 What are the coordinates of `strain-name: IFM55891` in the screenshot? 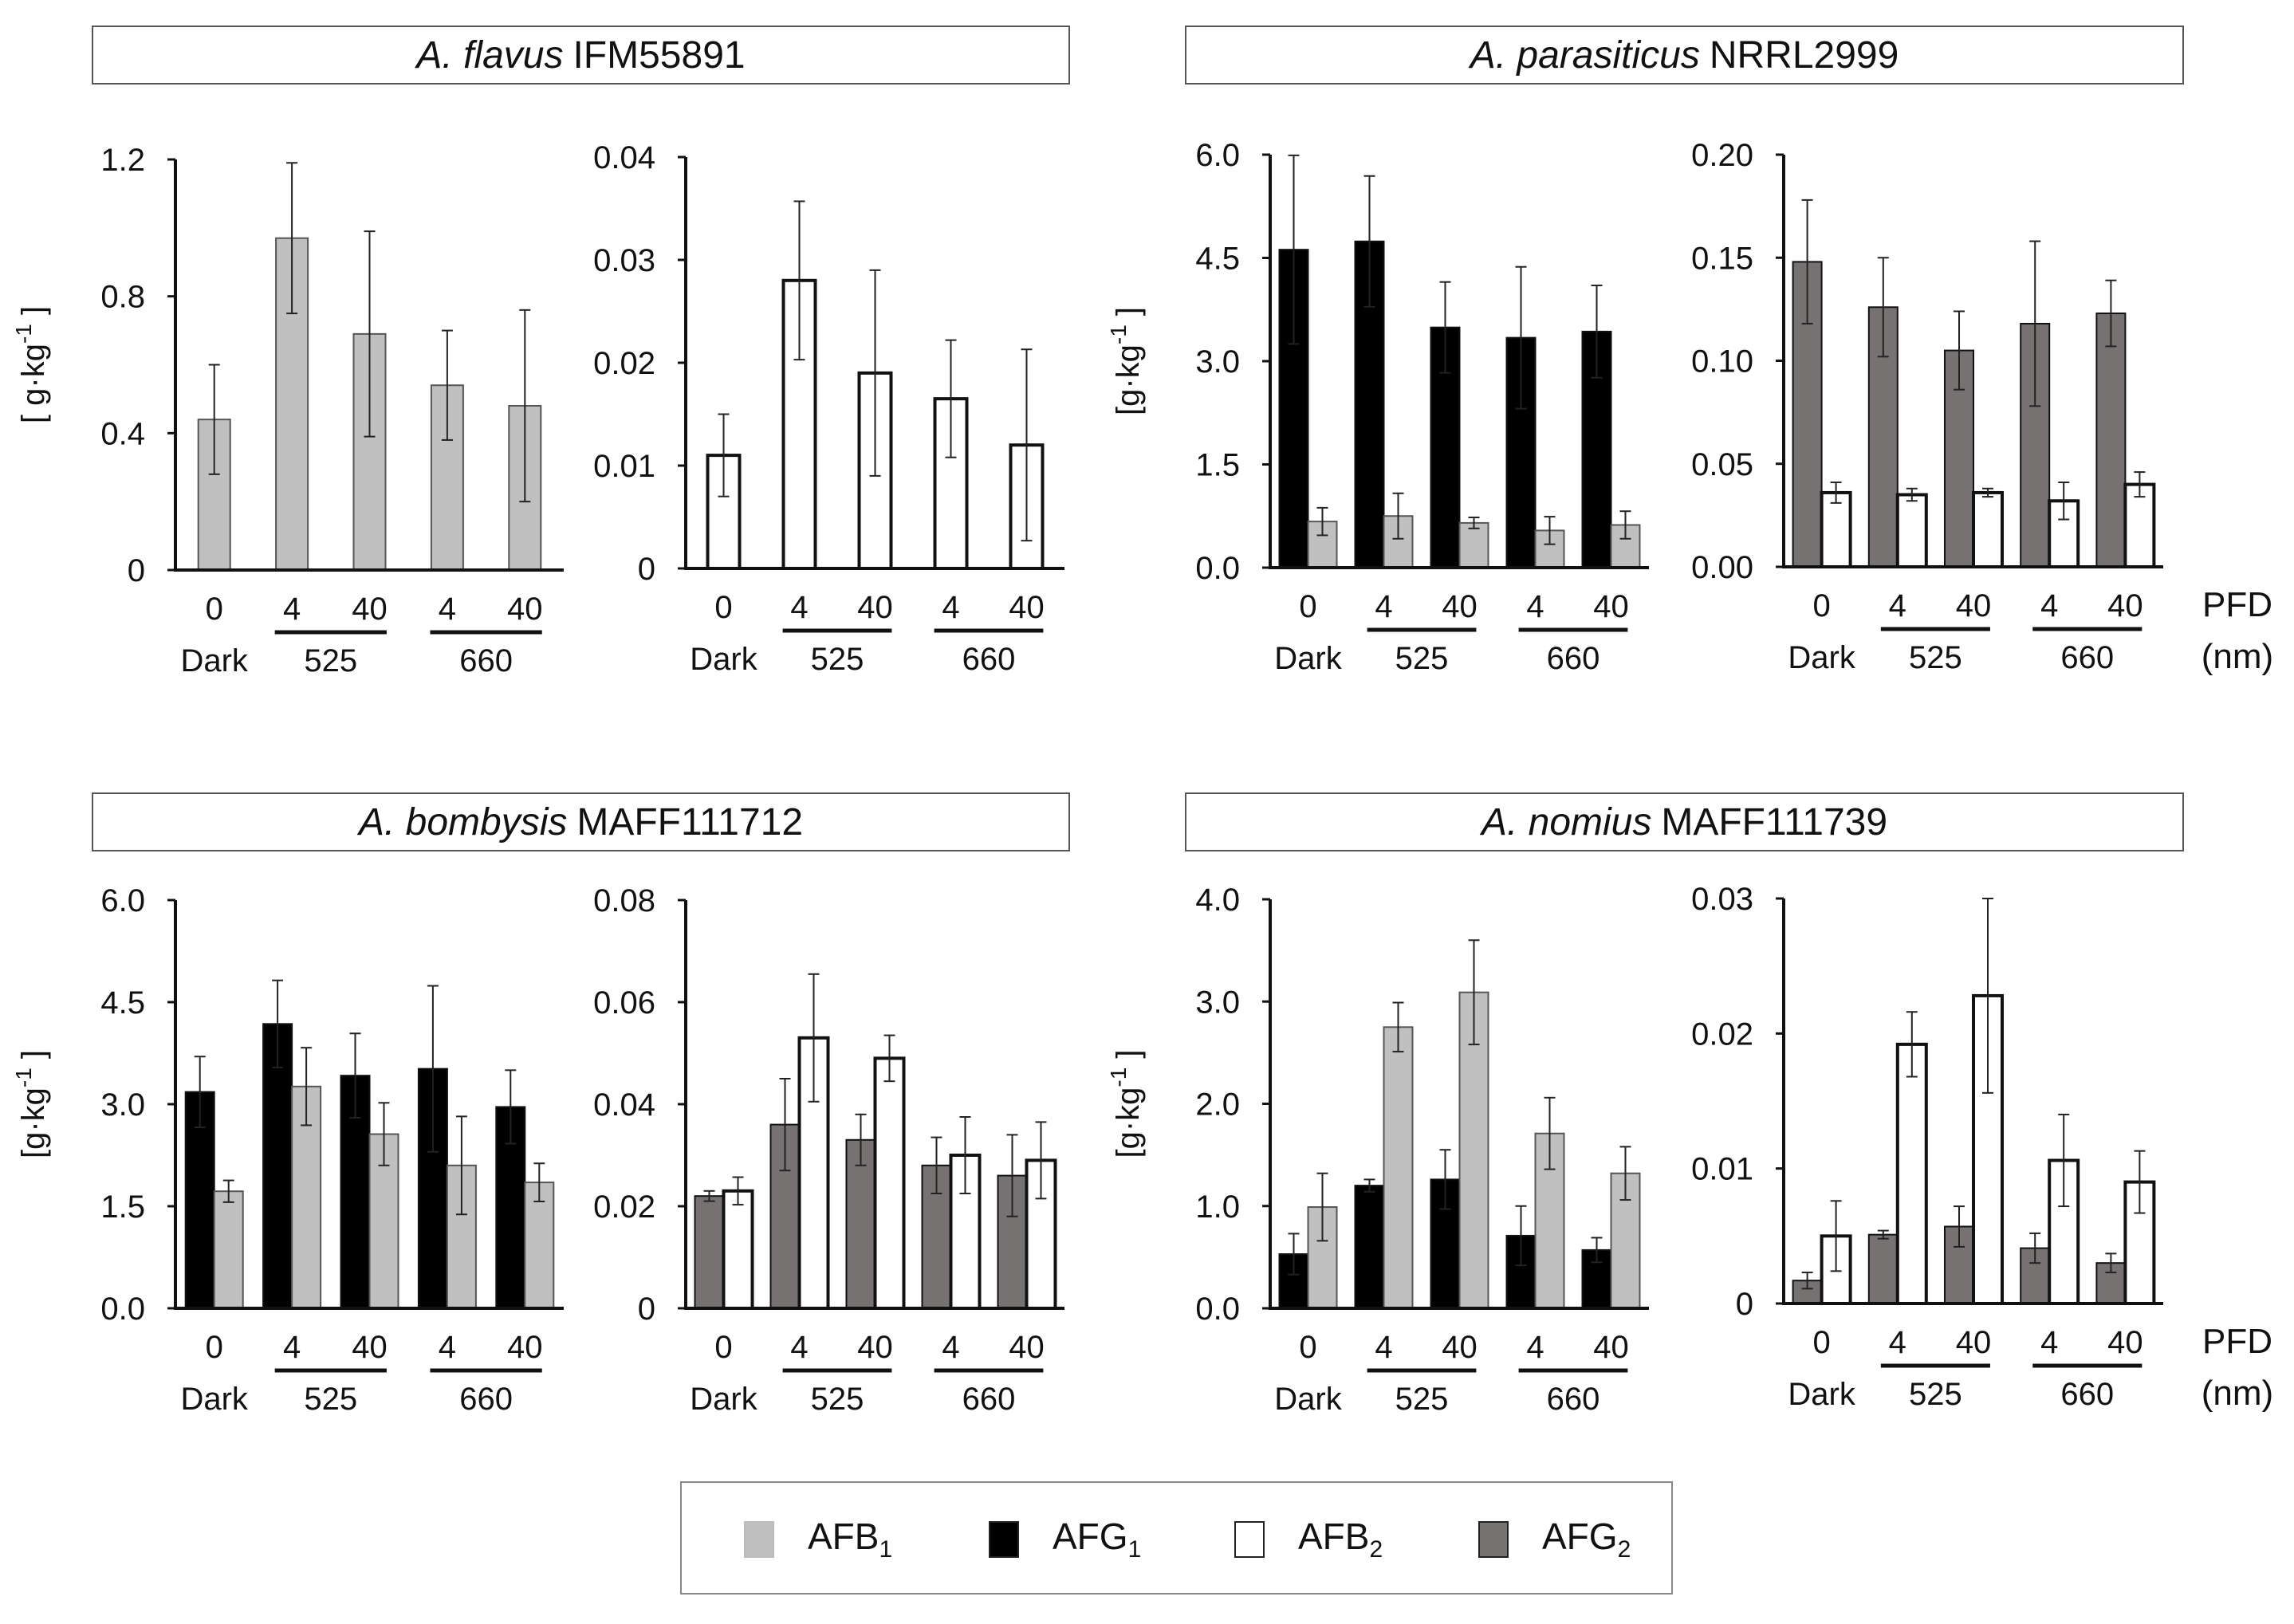 It's located at (659, 55).